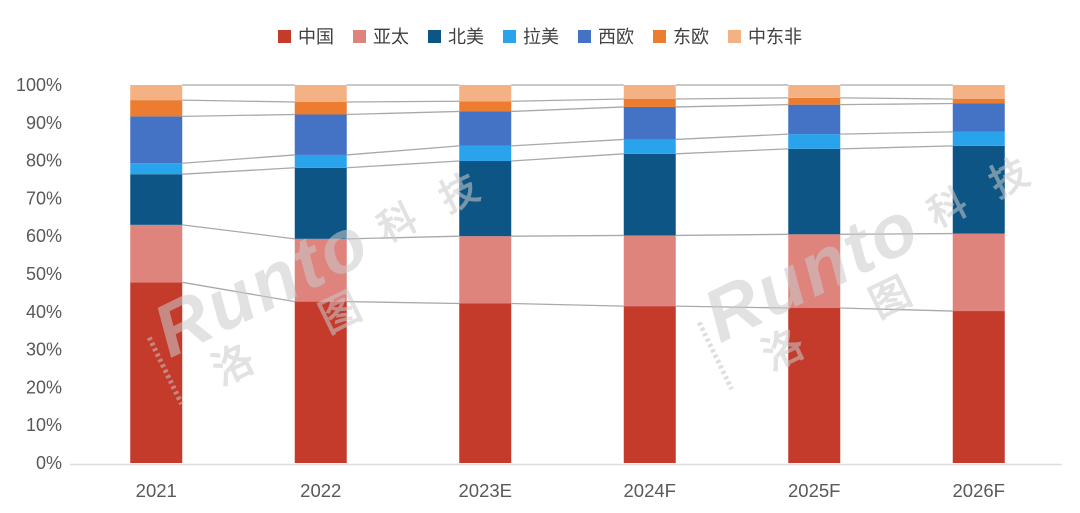 This screenshot has width=1080, height=513. Describe the element at coordinates (44, 198) in the screenshot. I see `y-axis-tick-label: 70%` at that location.